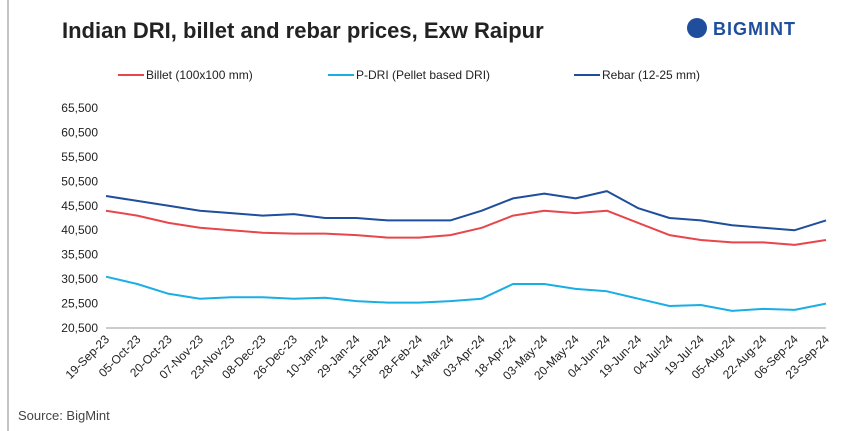  I want to click on y-tick-label: 55,500, so click(79, 157).